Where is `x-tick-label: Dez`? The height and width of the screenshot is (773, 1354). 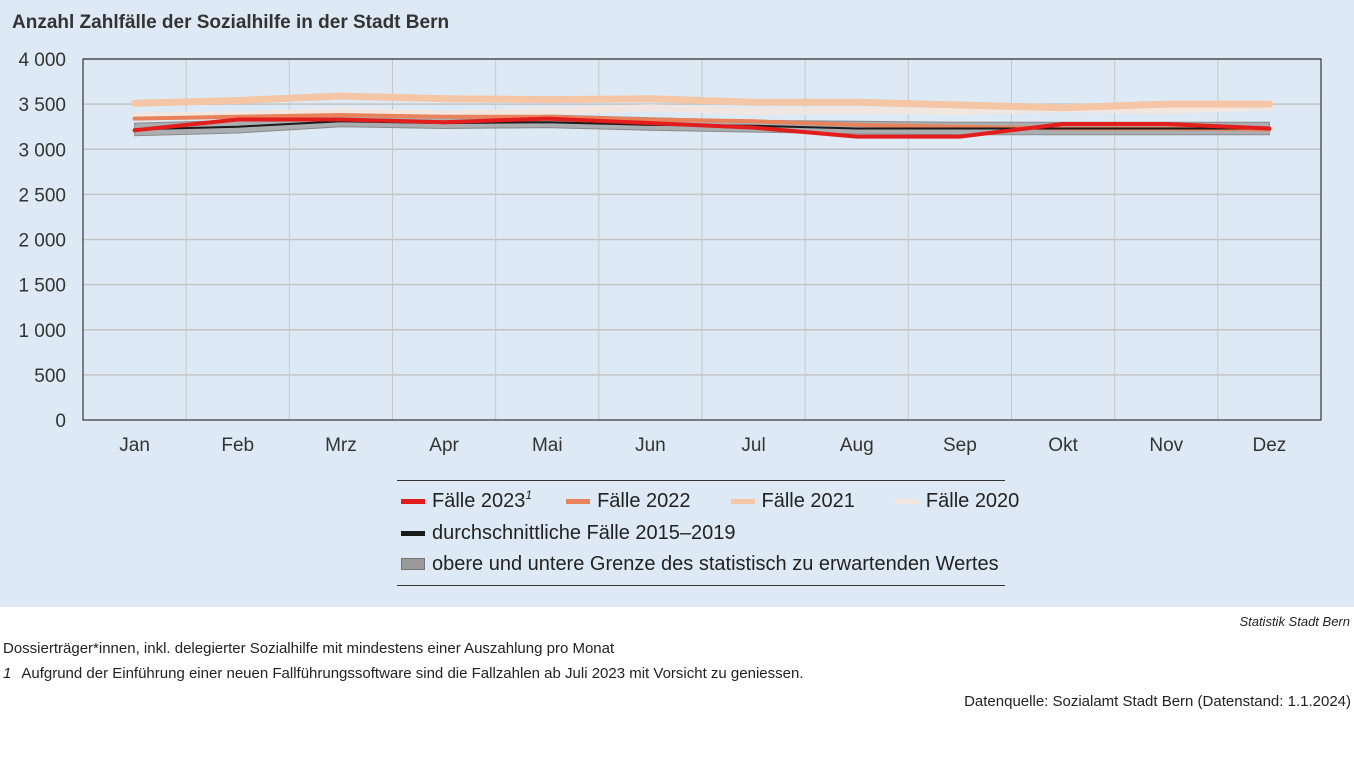
x-tick-label: Dez is located at coordinates (1270, 445).